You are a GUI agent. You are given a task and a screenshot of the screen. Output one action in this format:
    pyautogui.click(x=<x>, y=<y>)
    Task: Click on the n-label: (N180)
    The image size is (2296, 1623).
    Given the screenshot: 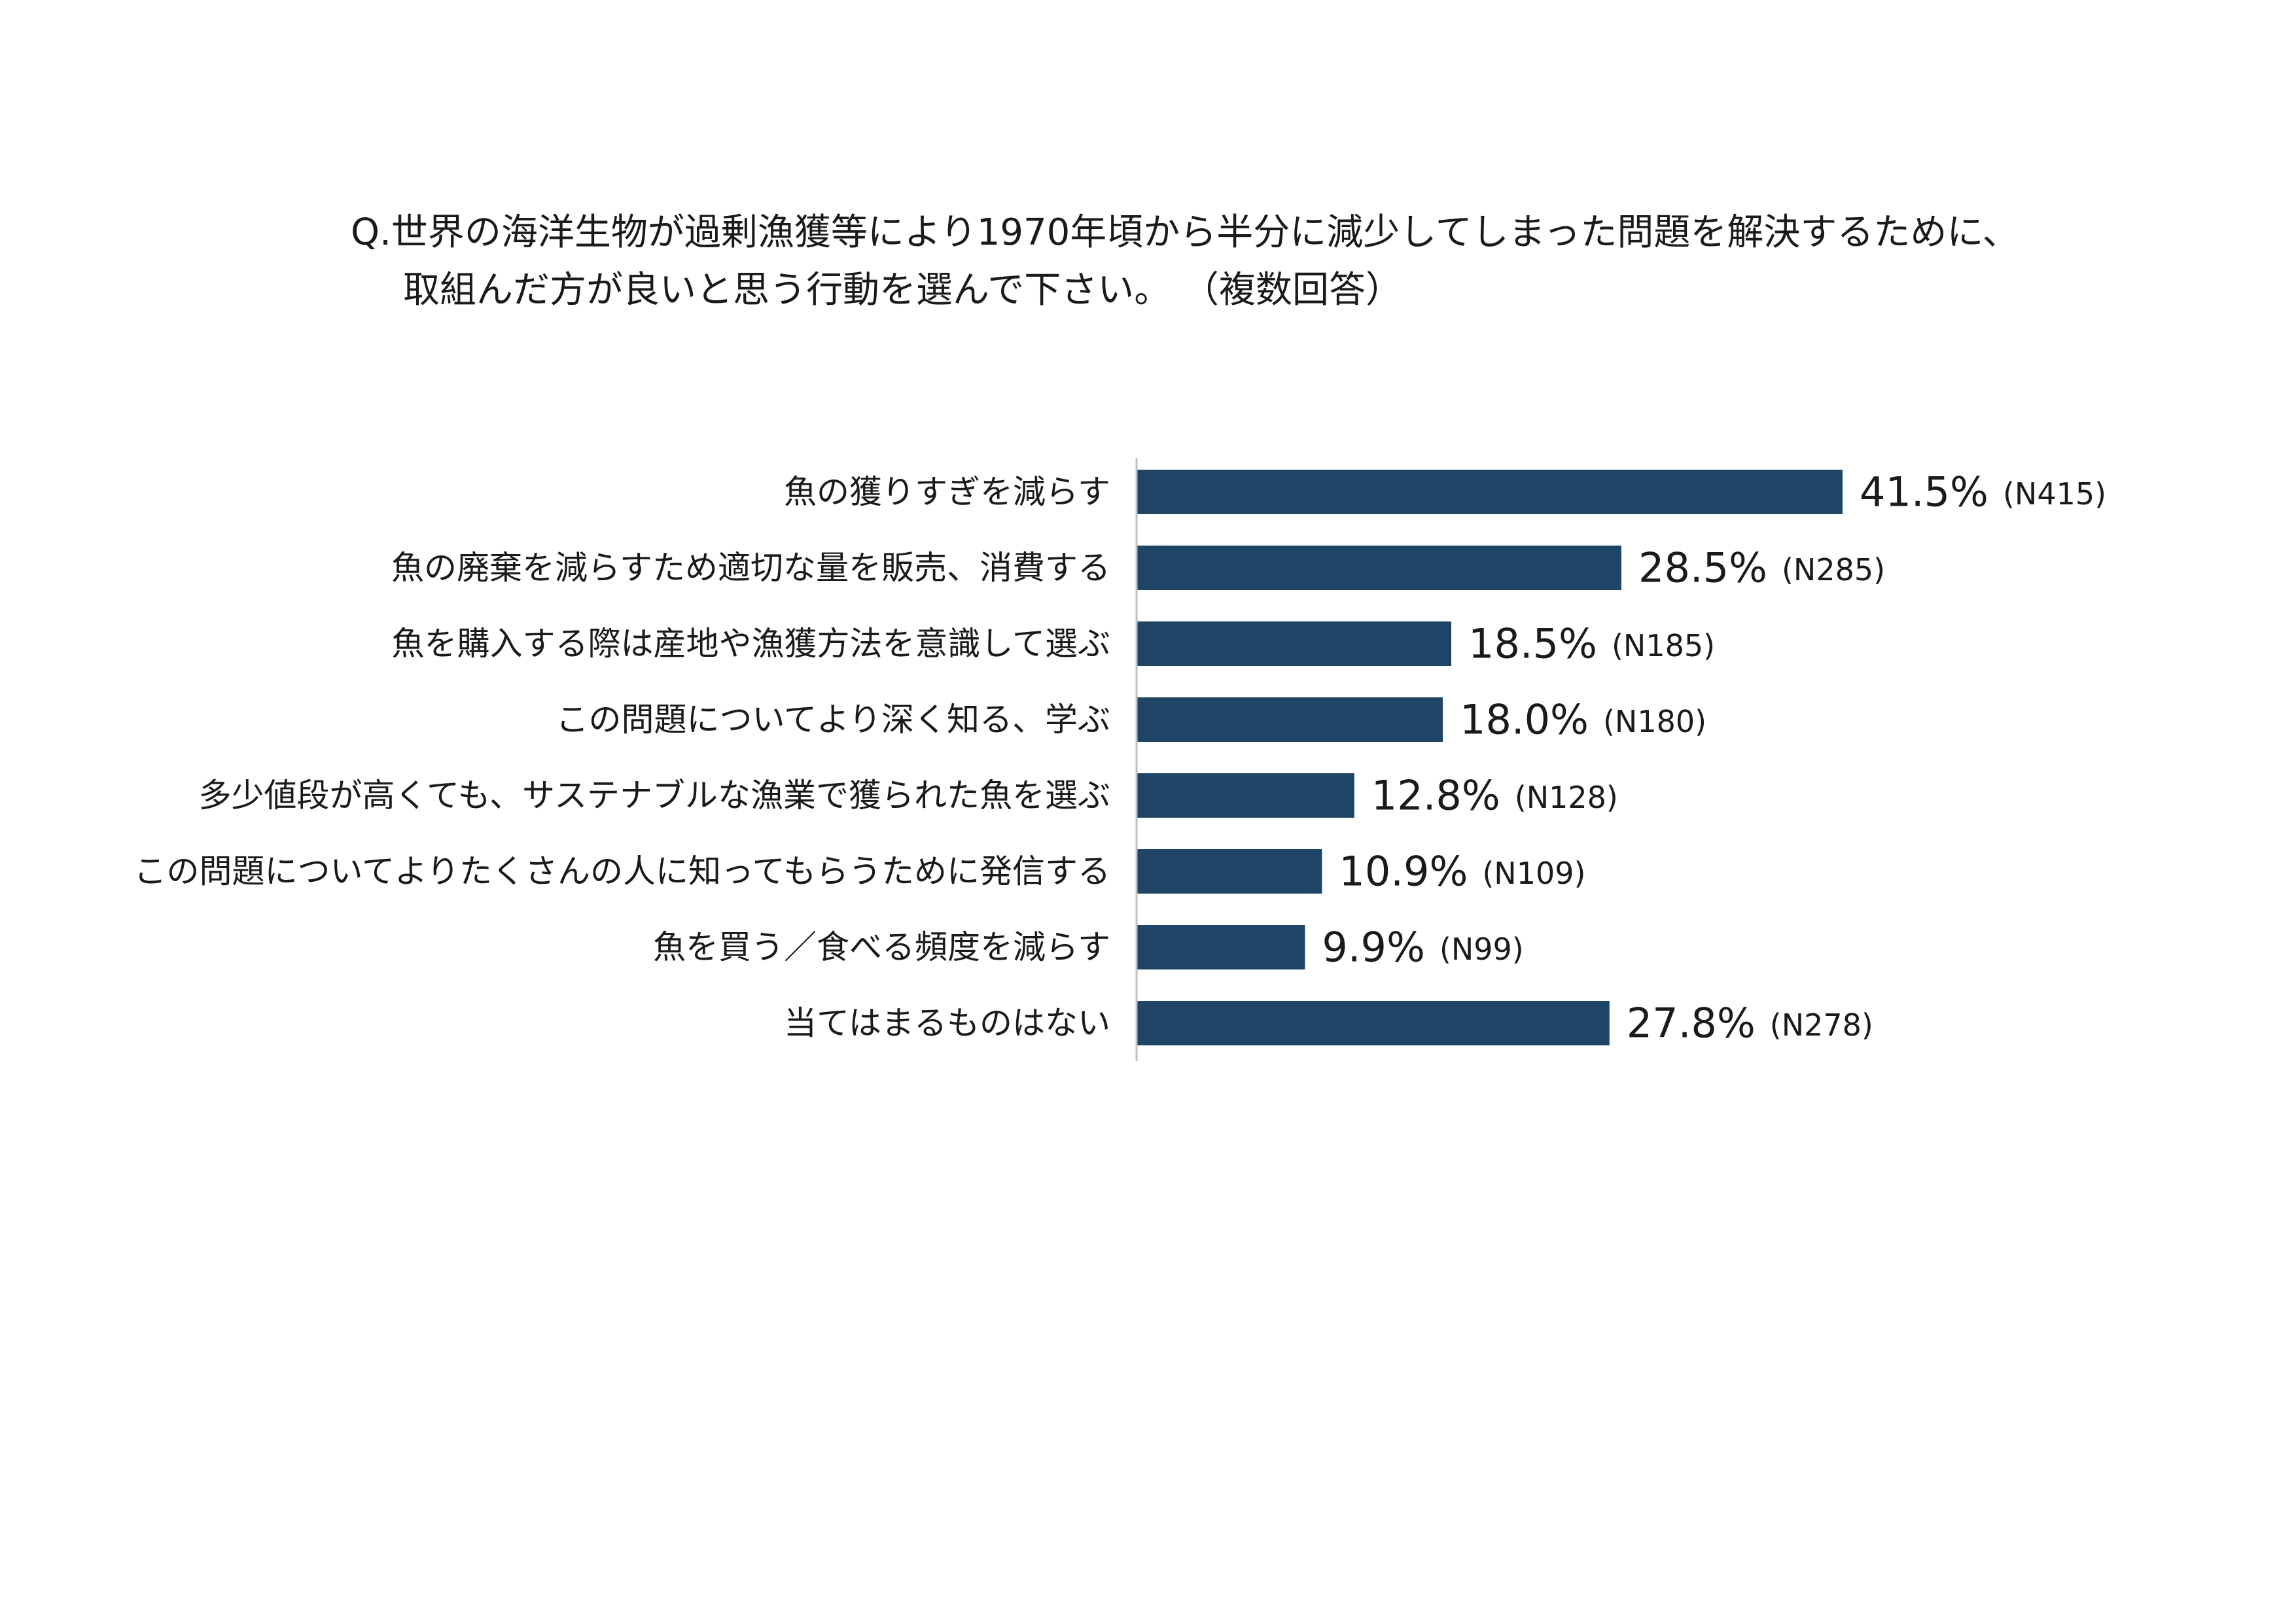 What is the action you would take?
    pyautogui.click(x=1654, y=722)
    